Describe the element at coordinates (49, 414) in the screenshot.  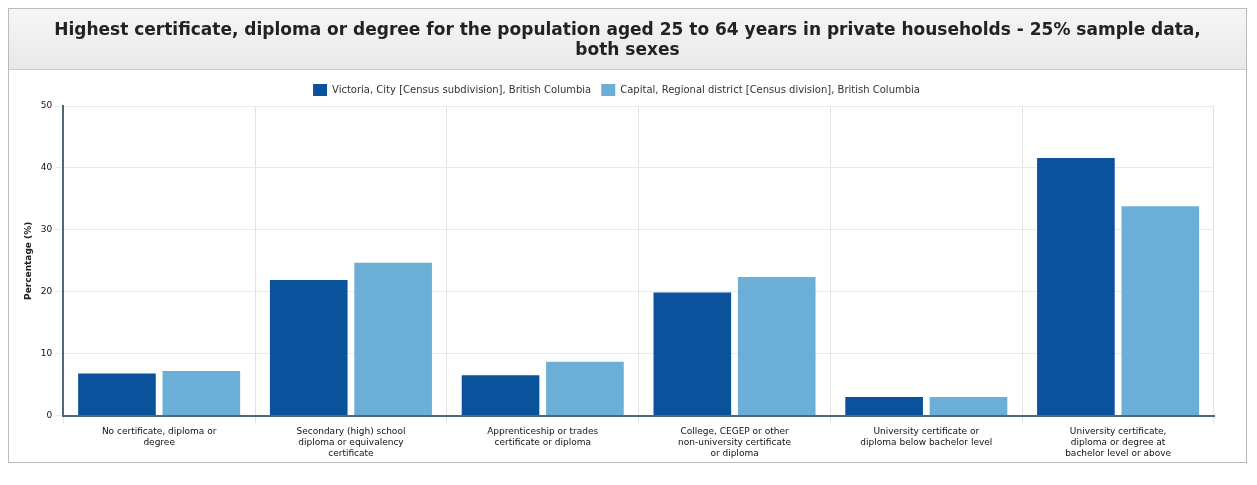
I see `y-tick-label: 0` at that location.